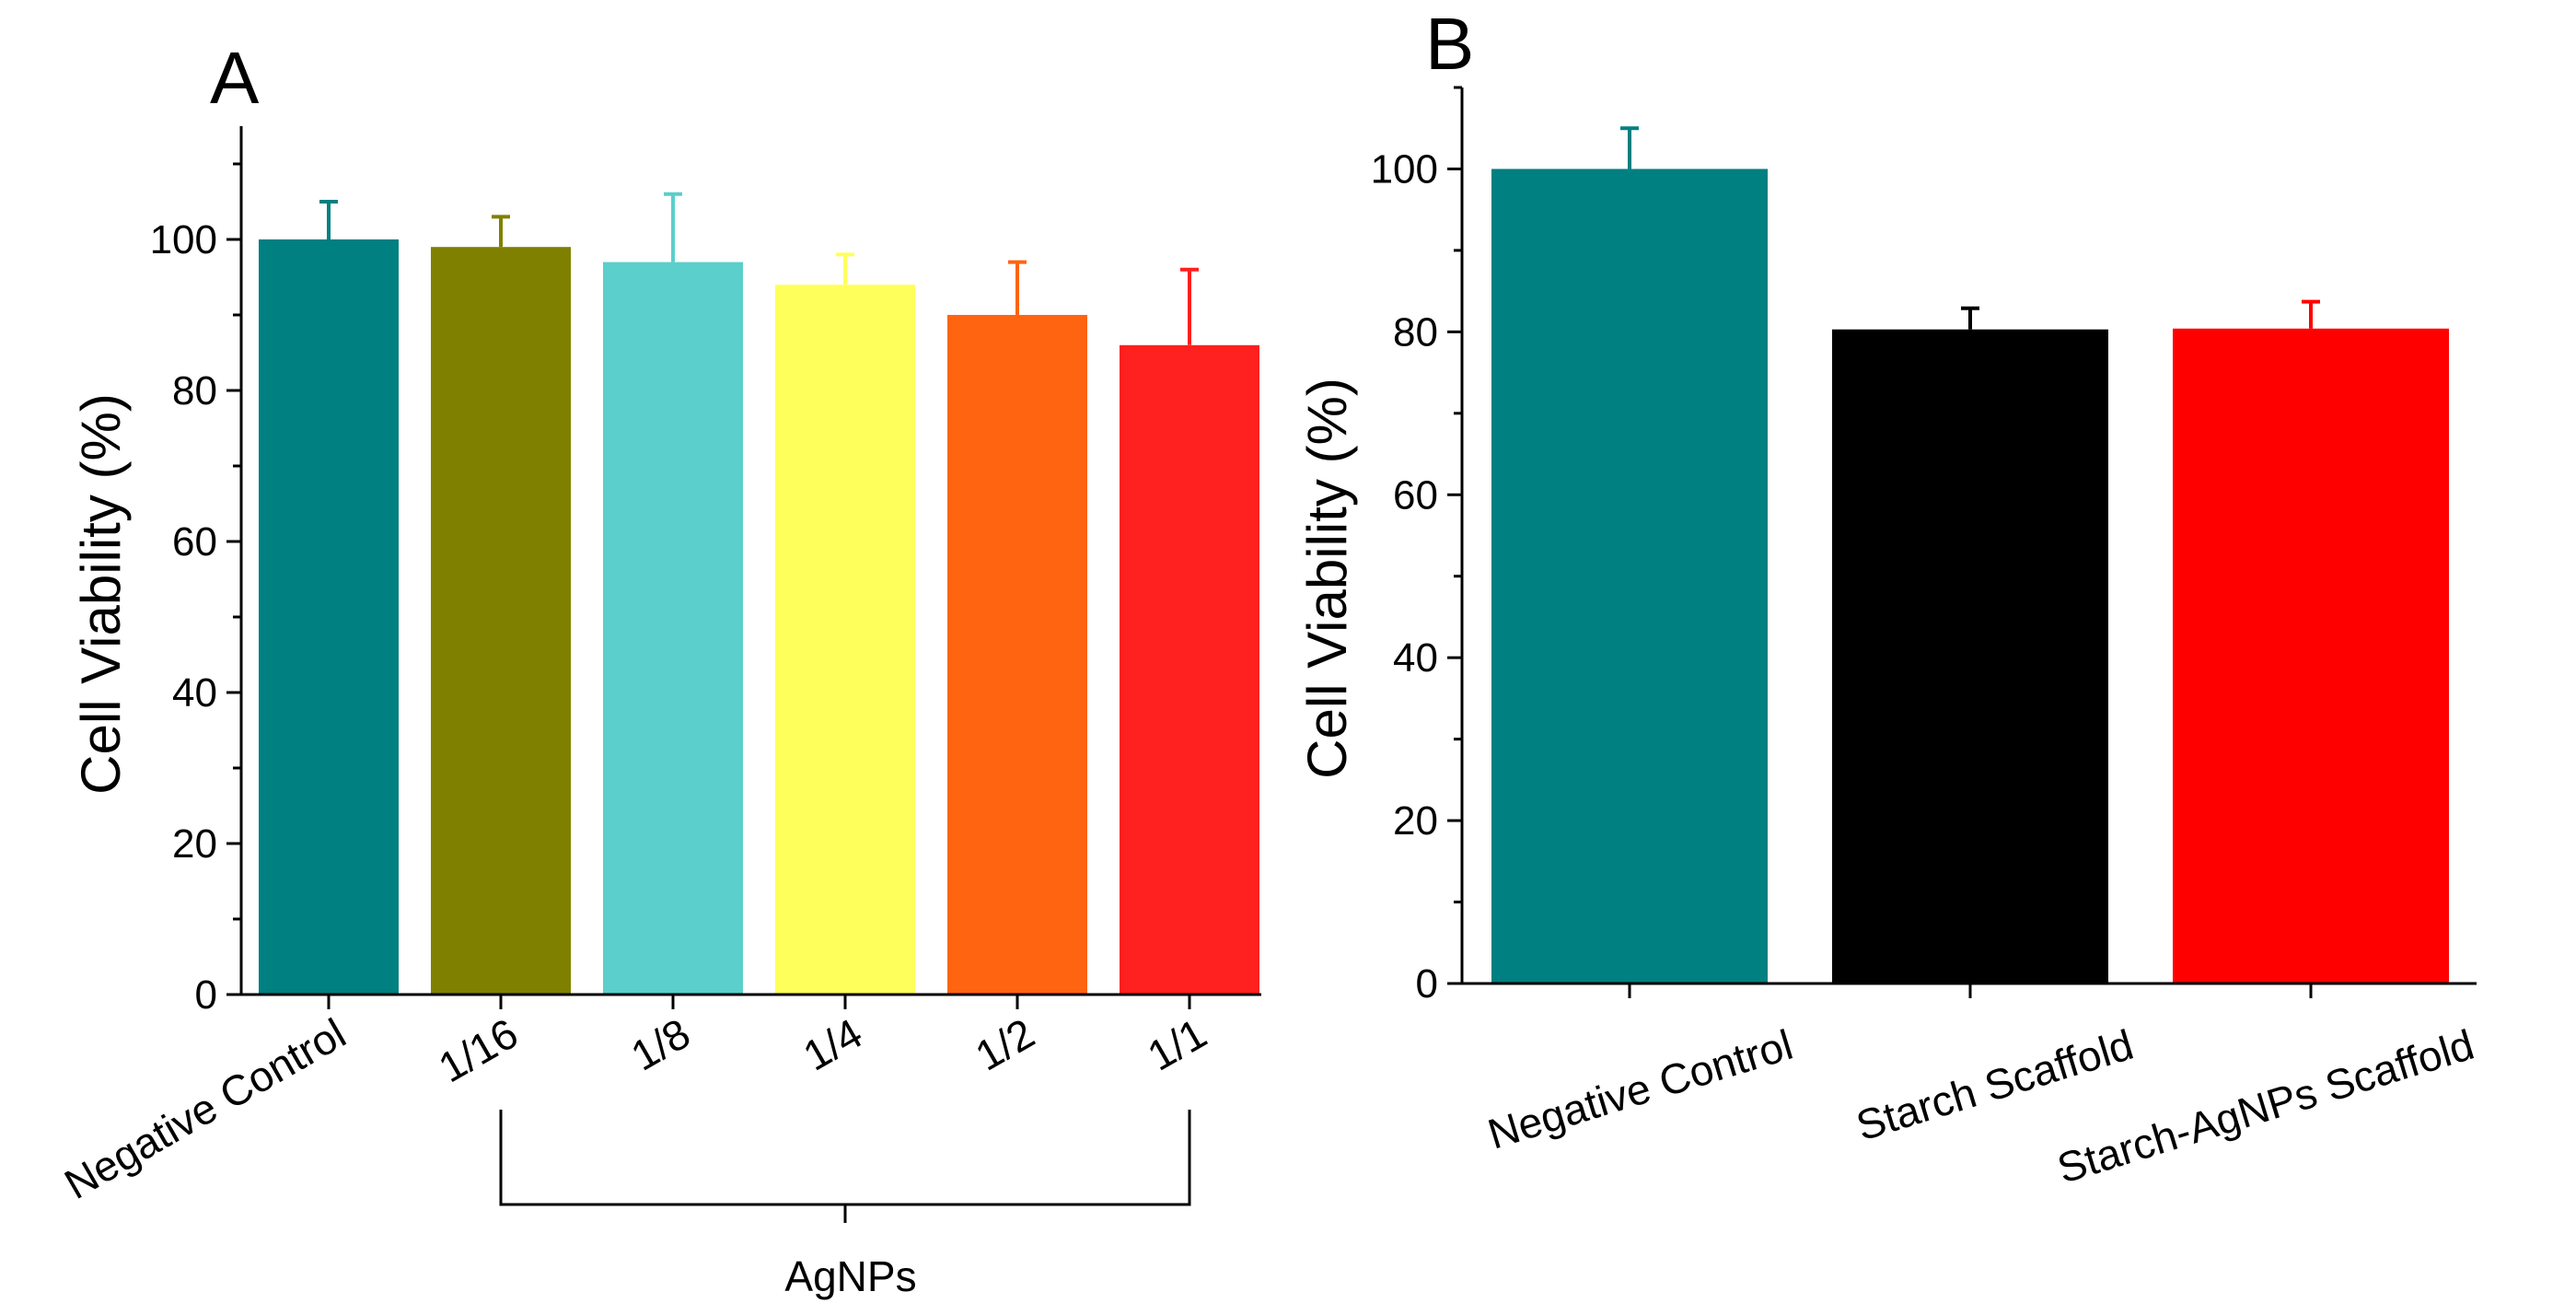  I want to click on panel-b-letter: B, so click(1449, 44).